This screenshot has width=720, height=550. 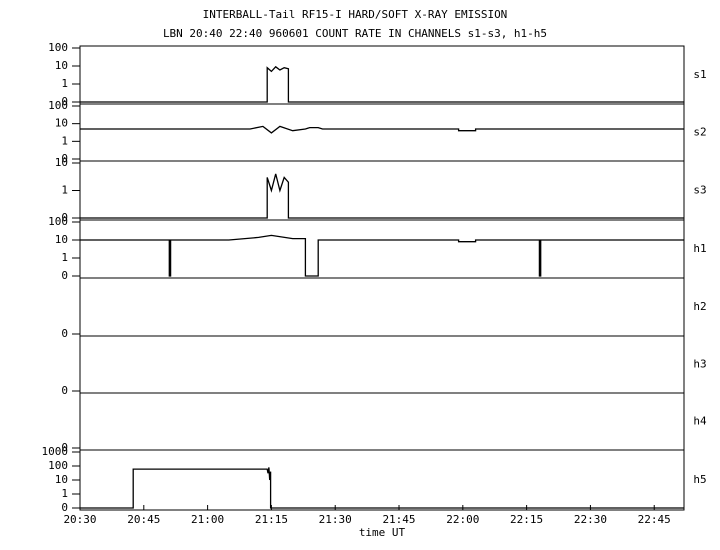 What do you see at coordinates (462, 519) in the screenshot?
I see `x-tick-label: 22:00` at bounding box center [462, 519].